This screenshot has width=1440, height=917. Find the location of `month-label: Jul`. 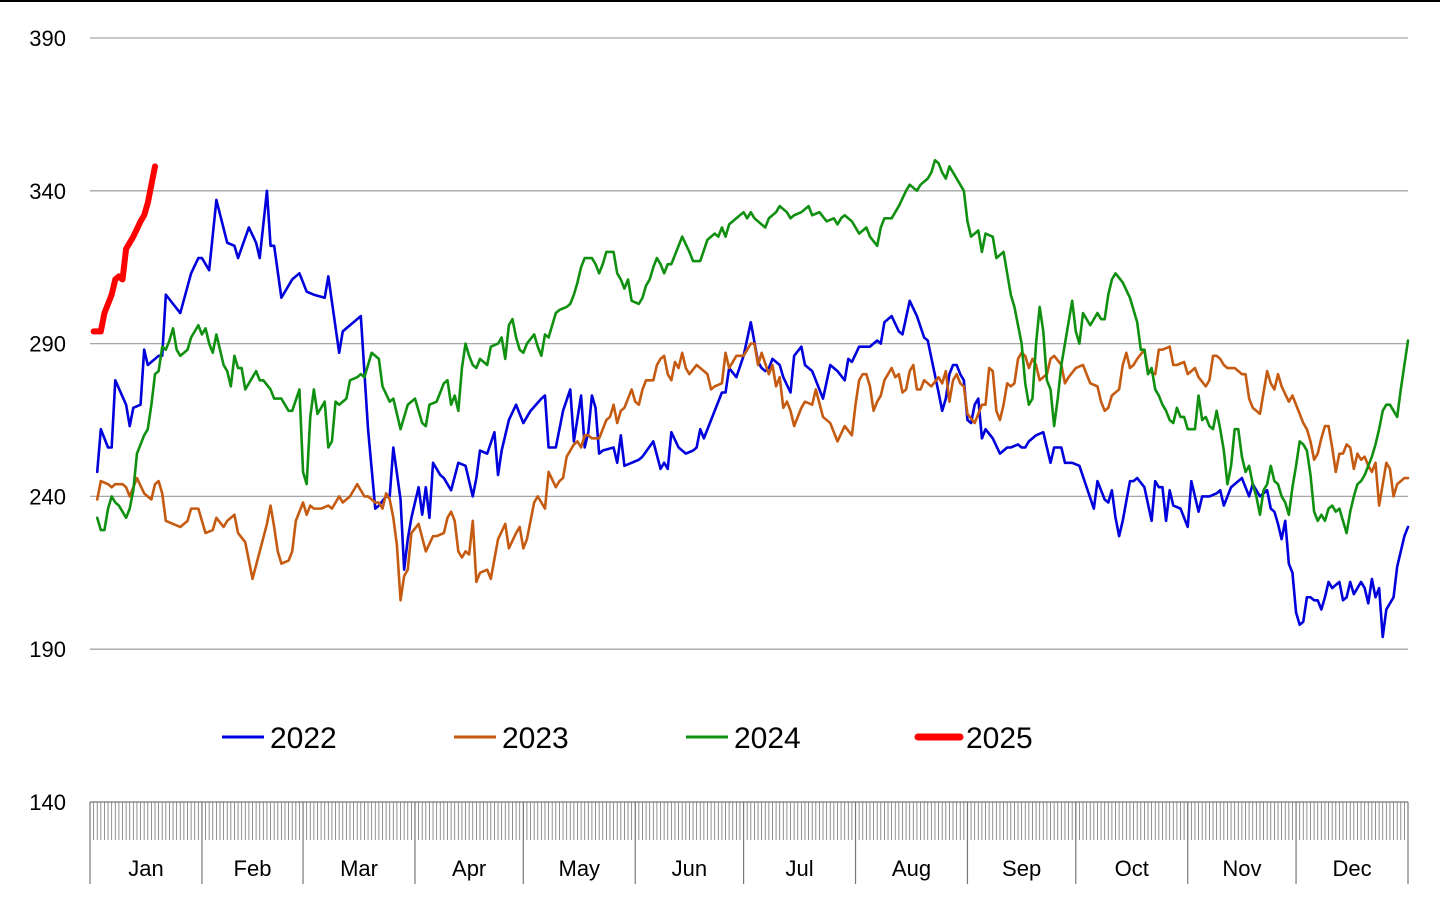

month-label: Jul is located at coordinates (799, 868).